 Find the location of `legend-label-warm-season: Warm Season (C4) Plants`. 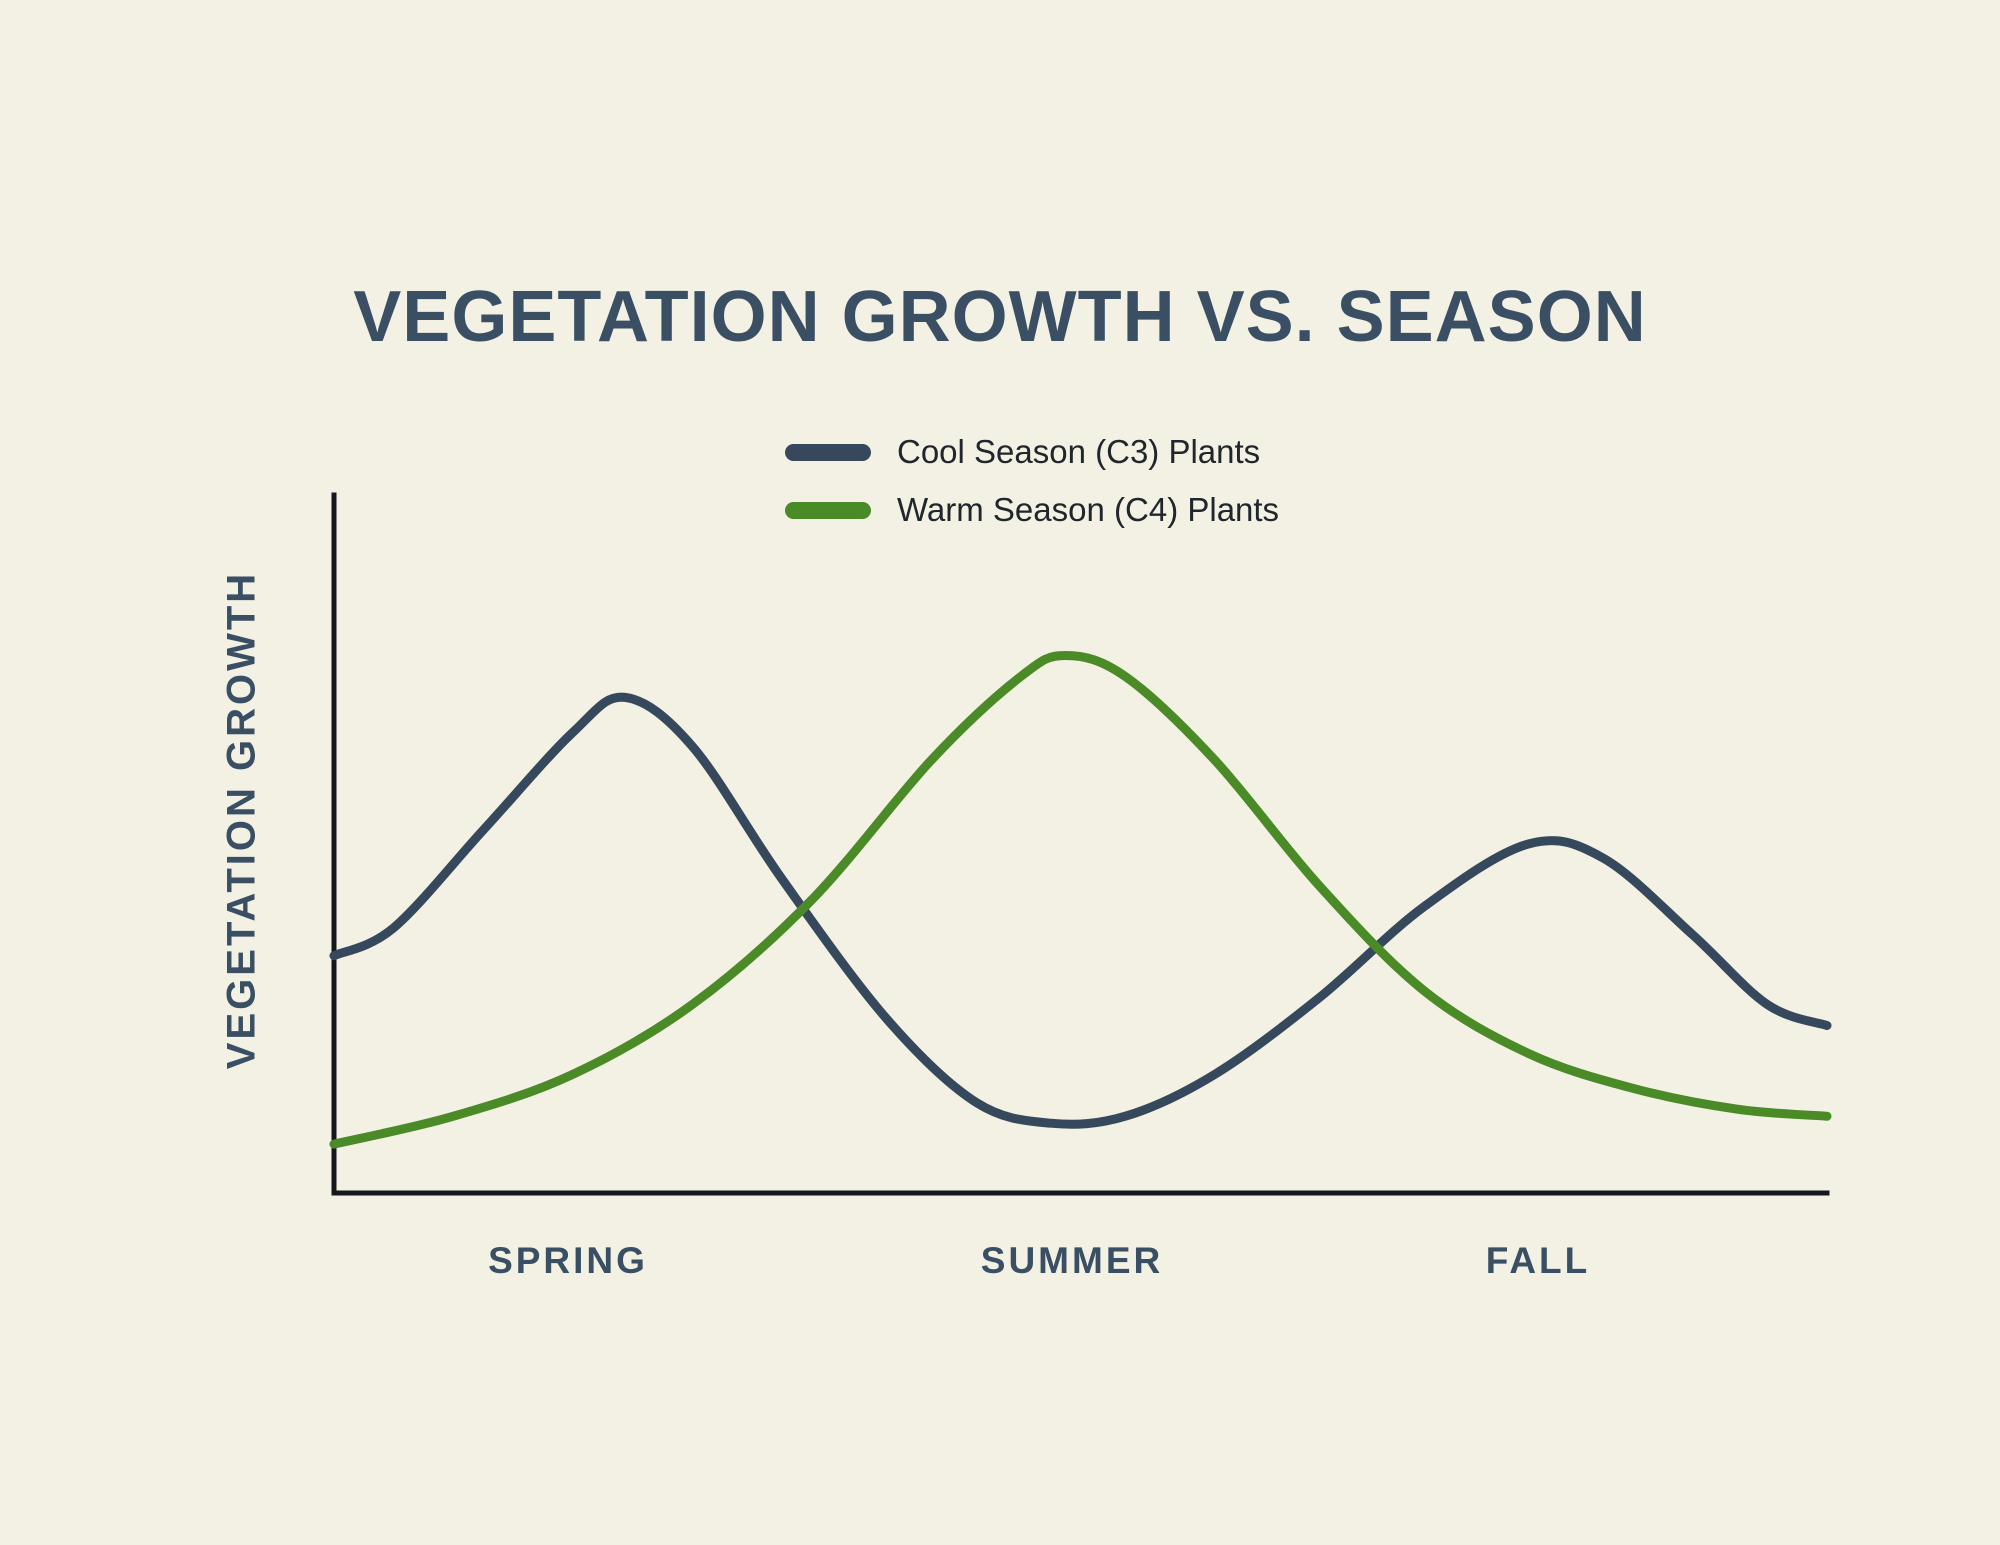

legend-label-warm-season: Warm Season (C4) Plants is located at coordinates (1088, 509).